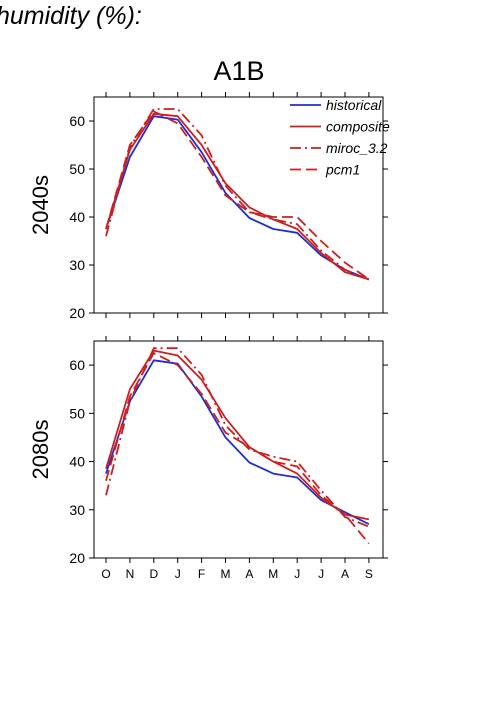 Image resolution: width=501 pixels, height=709 pixels. What do you see at coordinates (40, 205) in the screenshot?
I see `panel-label-2040s: 2040s` at bounding box center [40, 205].